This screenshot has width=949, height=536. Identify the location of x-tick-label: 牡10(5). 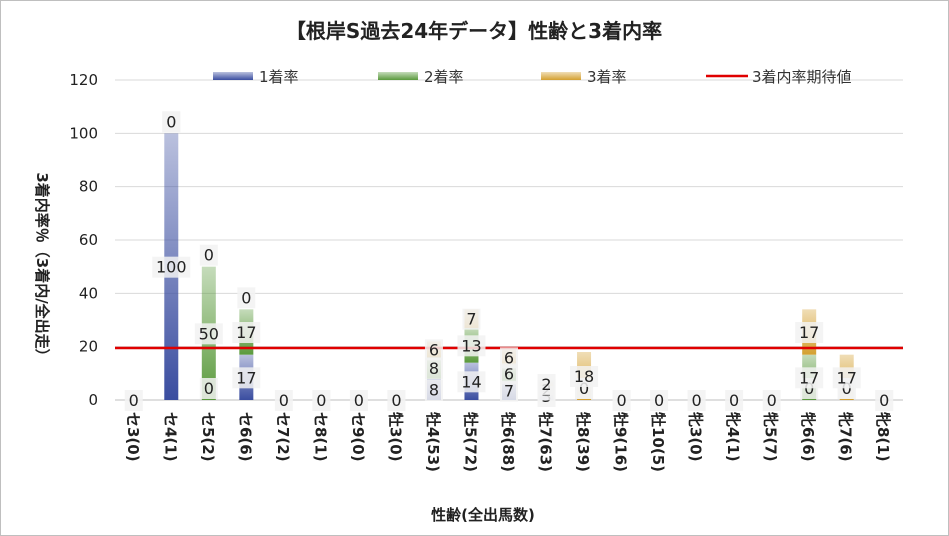
(658, 442).